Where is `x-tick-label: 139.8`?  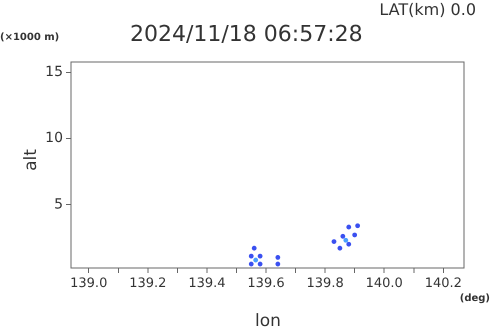 x-tick-label: 139.8 is located at coordinates (325, 284).